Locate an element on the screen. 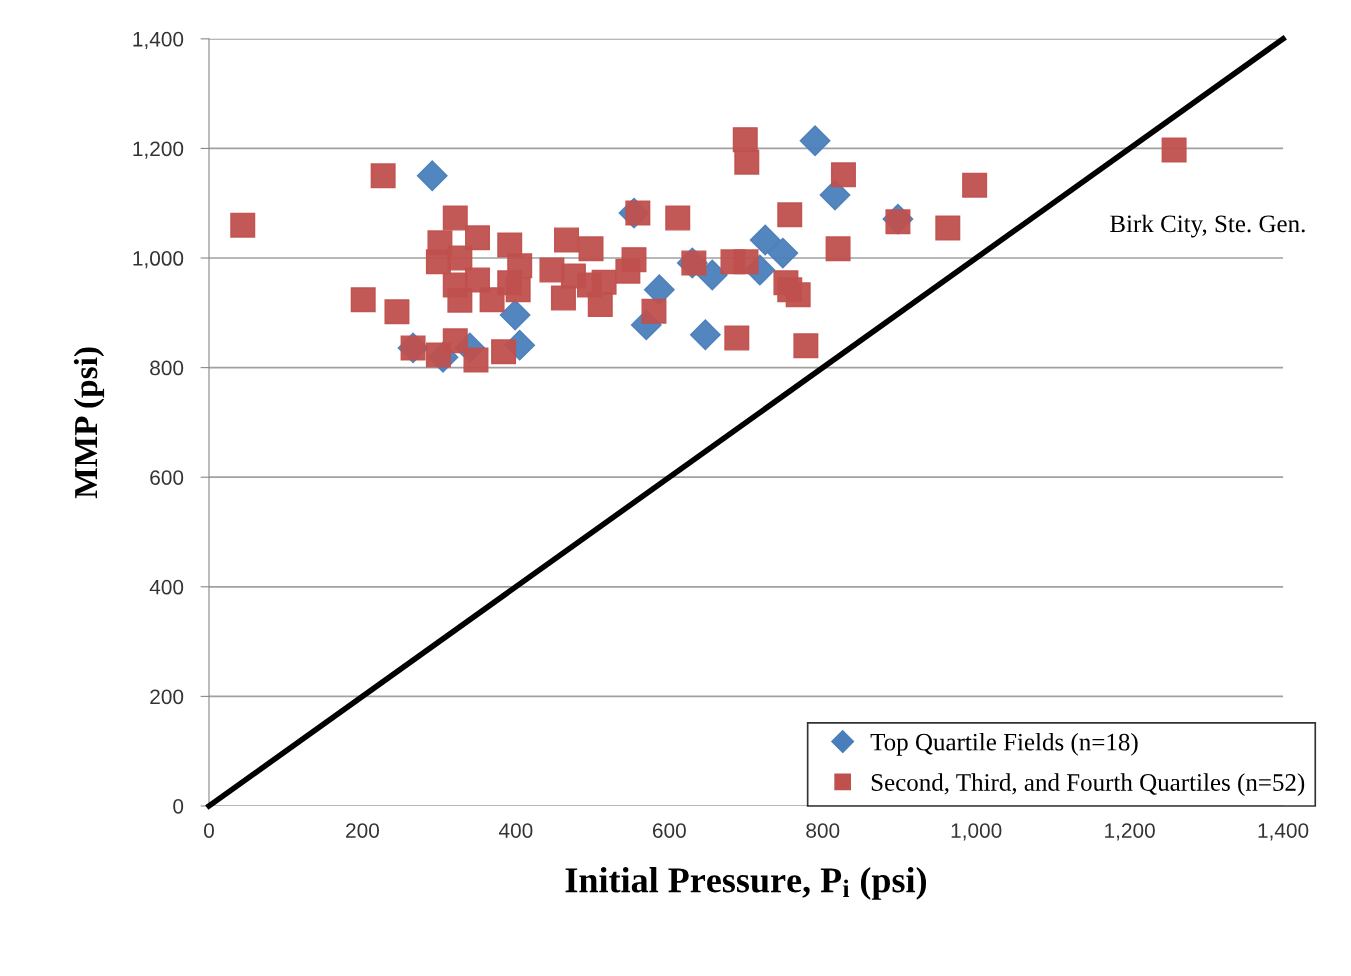 The image size is (1351, 976). y-tick-label: 1,400 is located at coordinates (158, 40).